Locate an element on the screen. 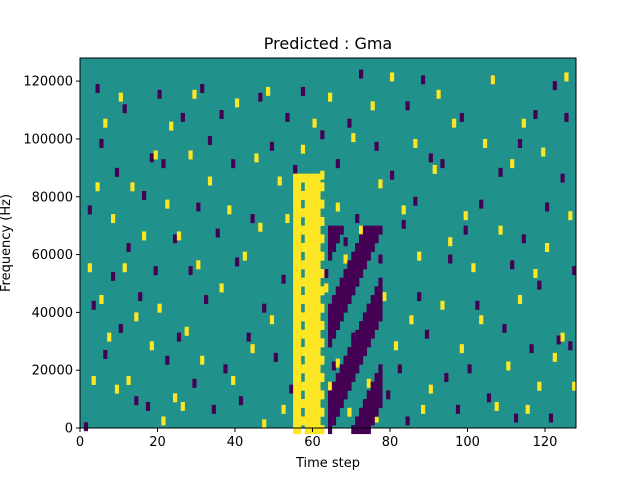  y-tick-label: 80000 is located at coordinates (52, 197).